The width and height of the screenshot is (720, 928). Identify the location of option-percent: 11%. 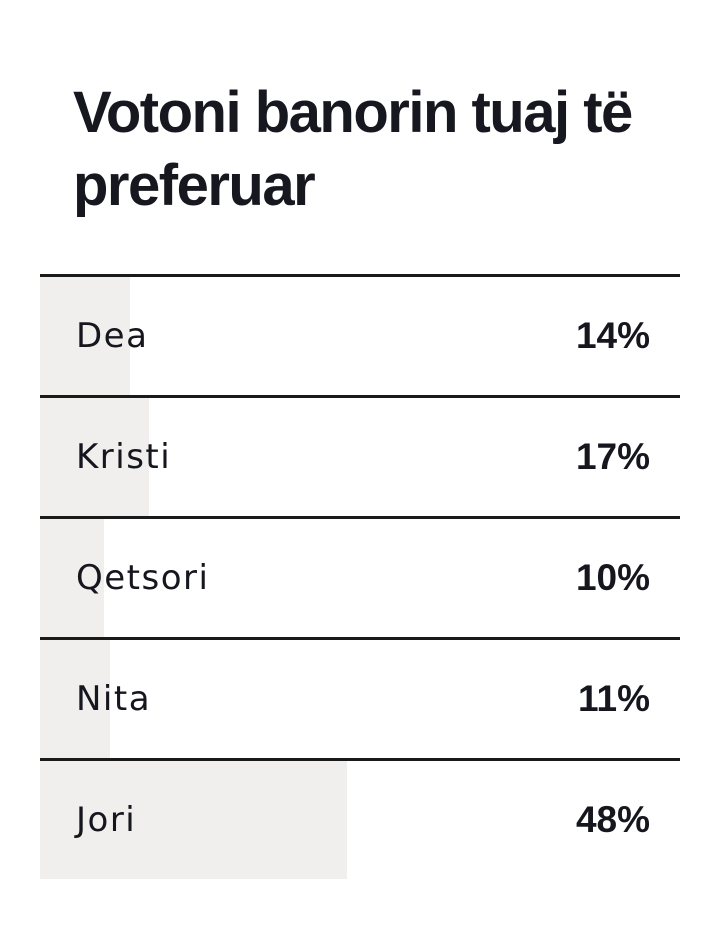
(613, 698).